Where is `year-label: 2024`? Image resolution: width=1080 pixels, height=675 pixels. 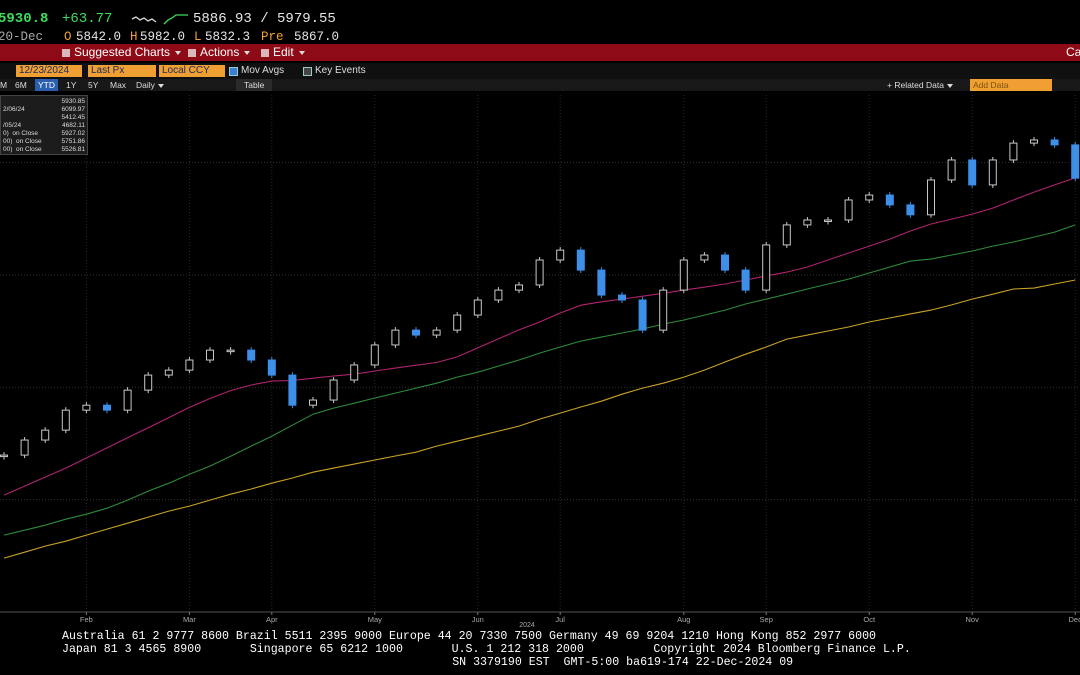 year-label: 2024 is located at coordinates (527, 625).